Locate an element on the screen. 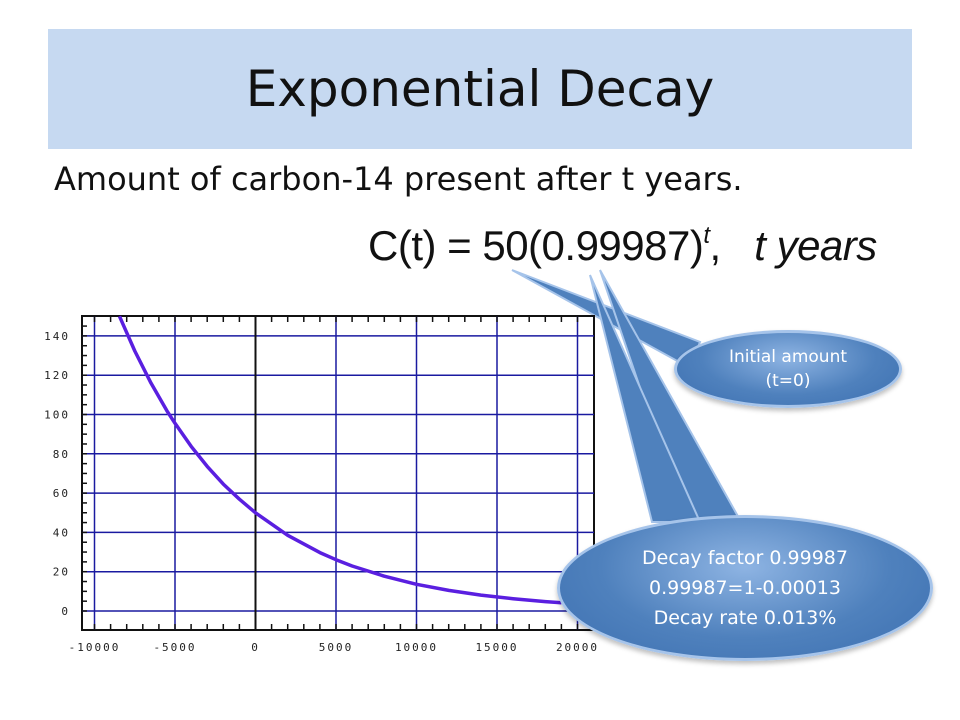  formula-unit-word: years is located at coordinates (827, 245).